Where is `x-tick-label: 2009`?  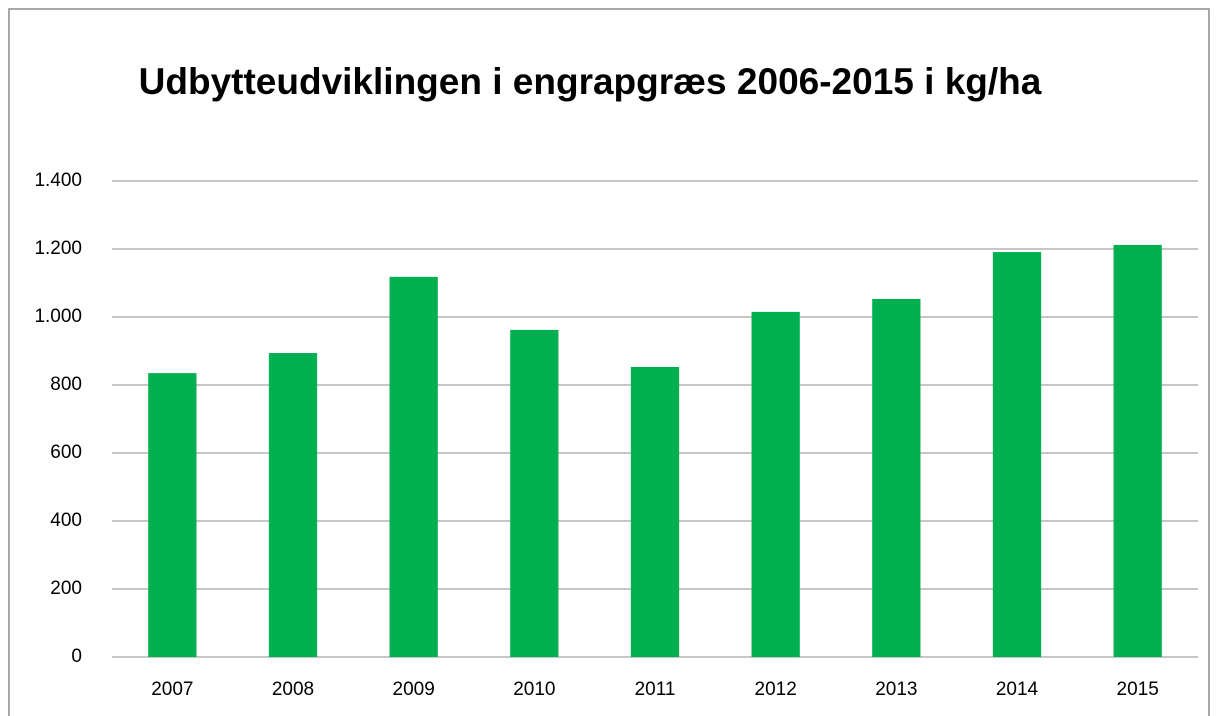
x-tick-label: 2009 is located at coordinates (414, 689).